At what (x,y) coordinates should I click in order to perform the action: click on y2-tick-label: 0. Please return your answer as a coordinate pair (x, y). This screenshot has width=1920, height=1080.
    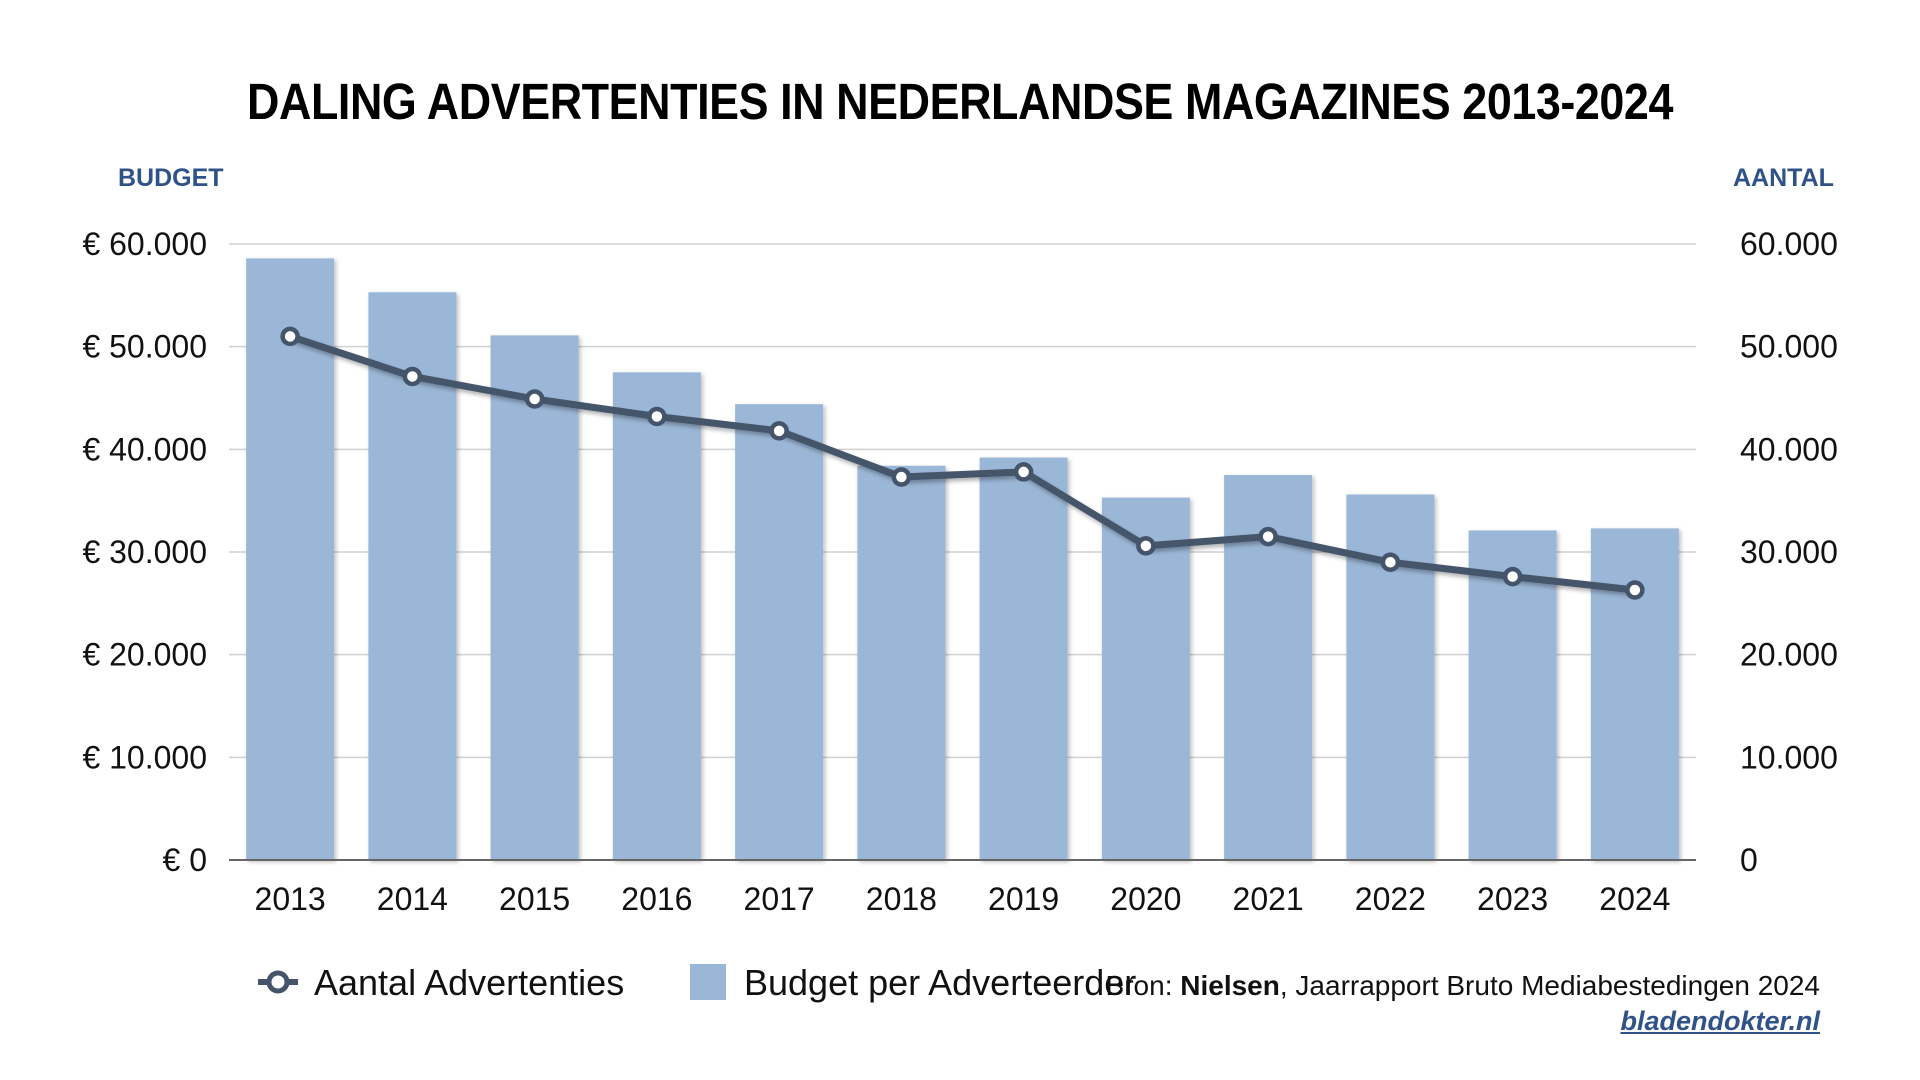
    Looking at the image, I should click on (1749, 860).